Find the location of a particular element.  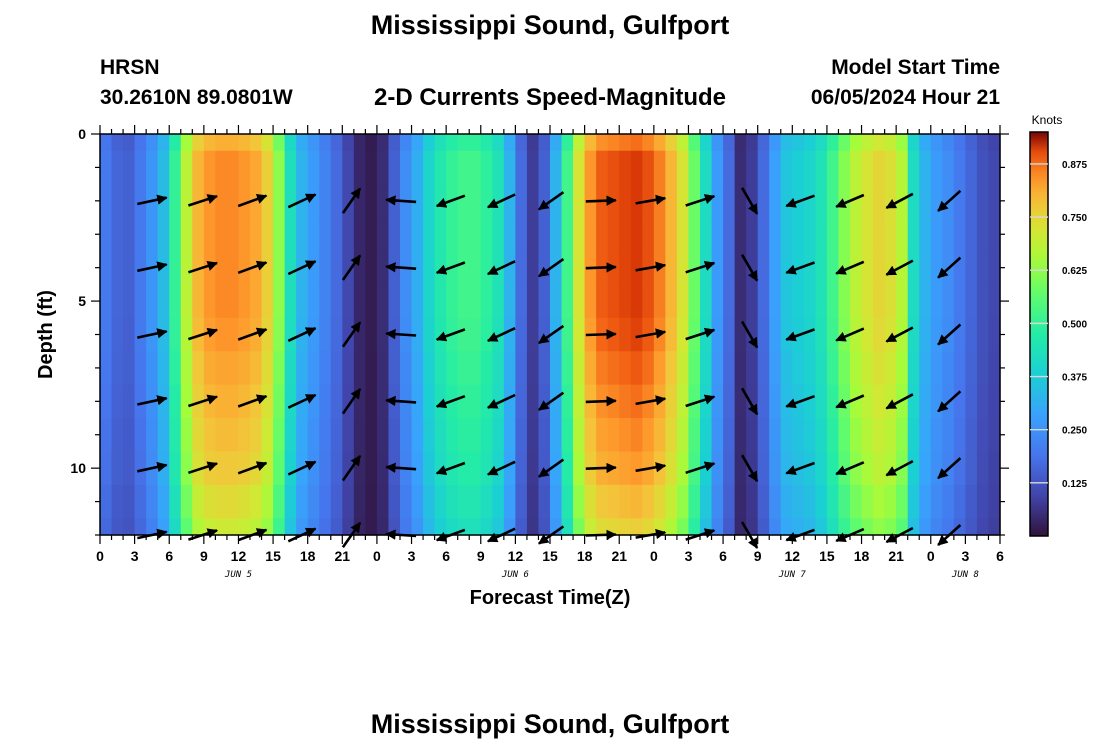

x-tick-label: 21 is located at coordinates (619, 556).